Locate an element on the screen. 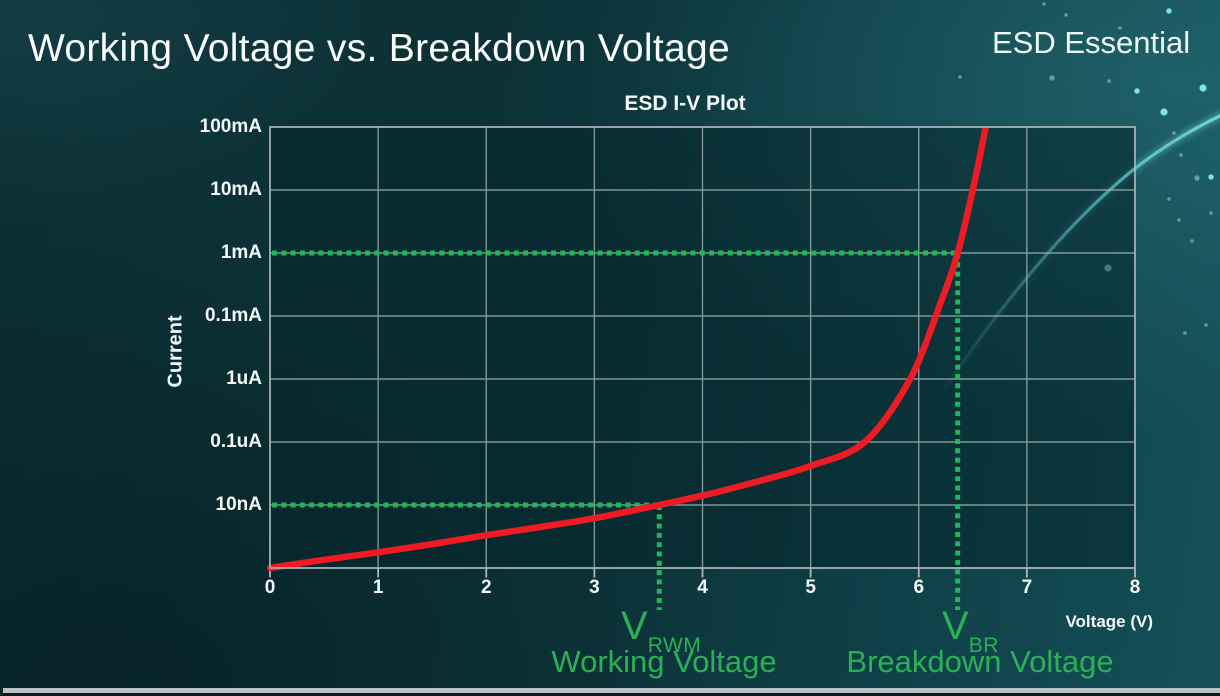 The width and height of the screenshot is (1220, 696). y-tick-label: 1mA is located at coordinates (241, 252).